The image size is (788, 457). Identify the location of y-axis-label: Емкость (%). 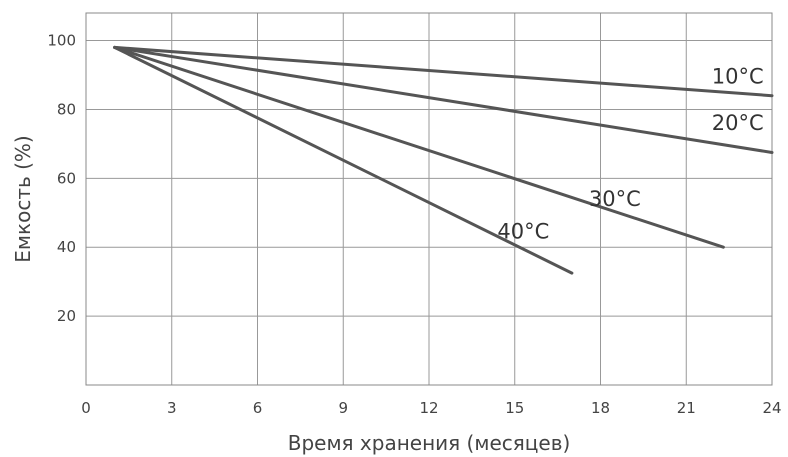
(23, 198).